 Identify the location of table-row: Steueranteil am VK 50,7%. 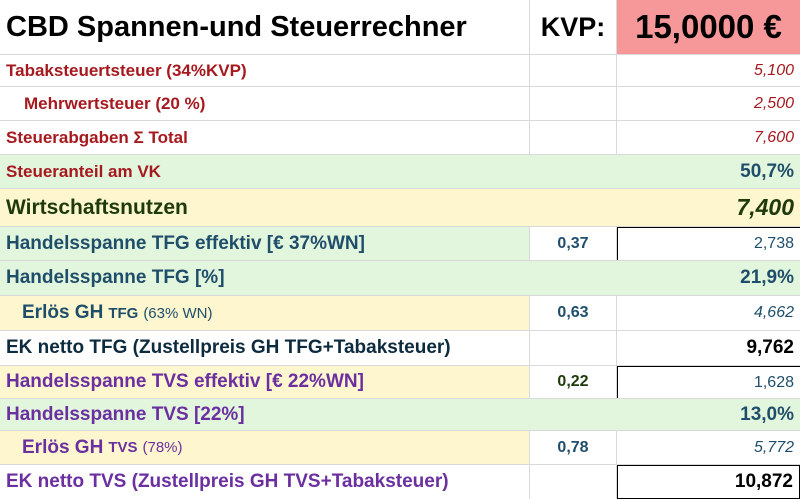
(400, 172).